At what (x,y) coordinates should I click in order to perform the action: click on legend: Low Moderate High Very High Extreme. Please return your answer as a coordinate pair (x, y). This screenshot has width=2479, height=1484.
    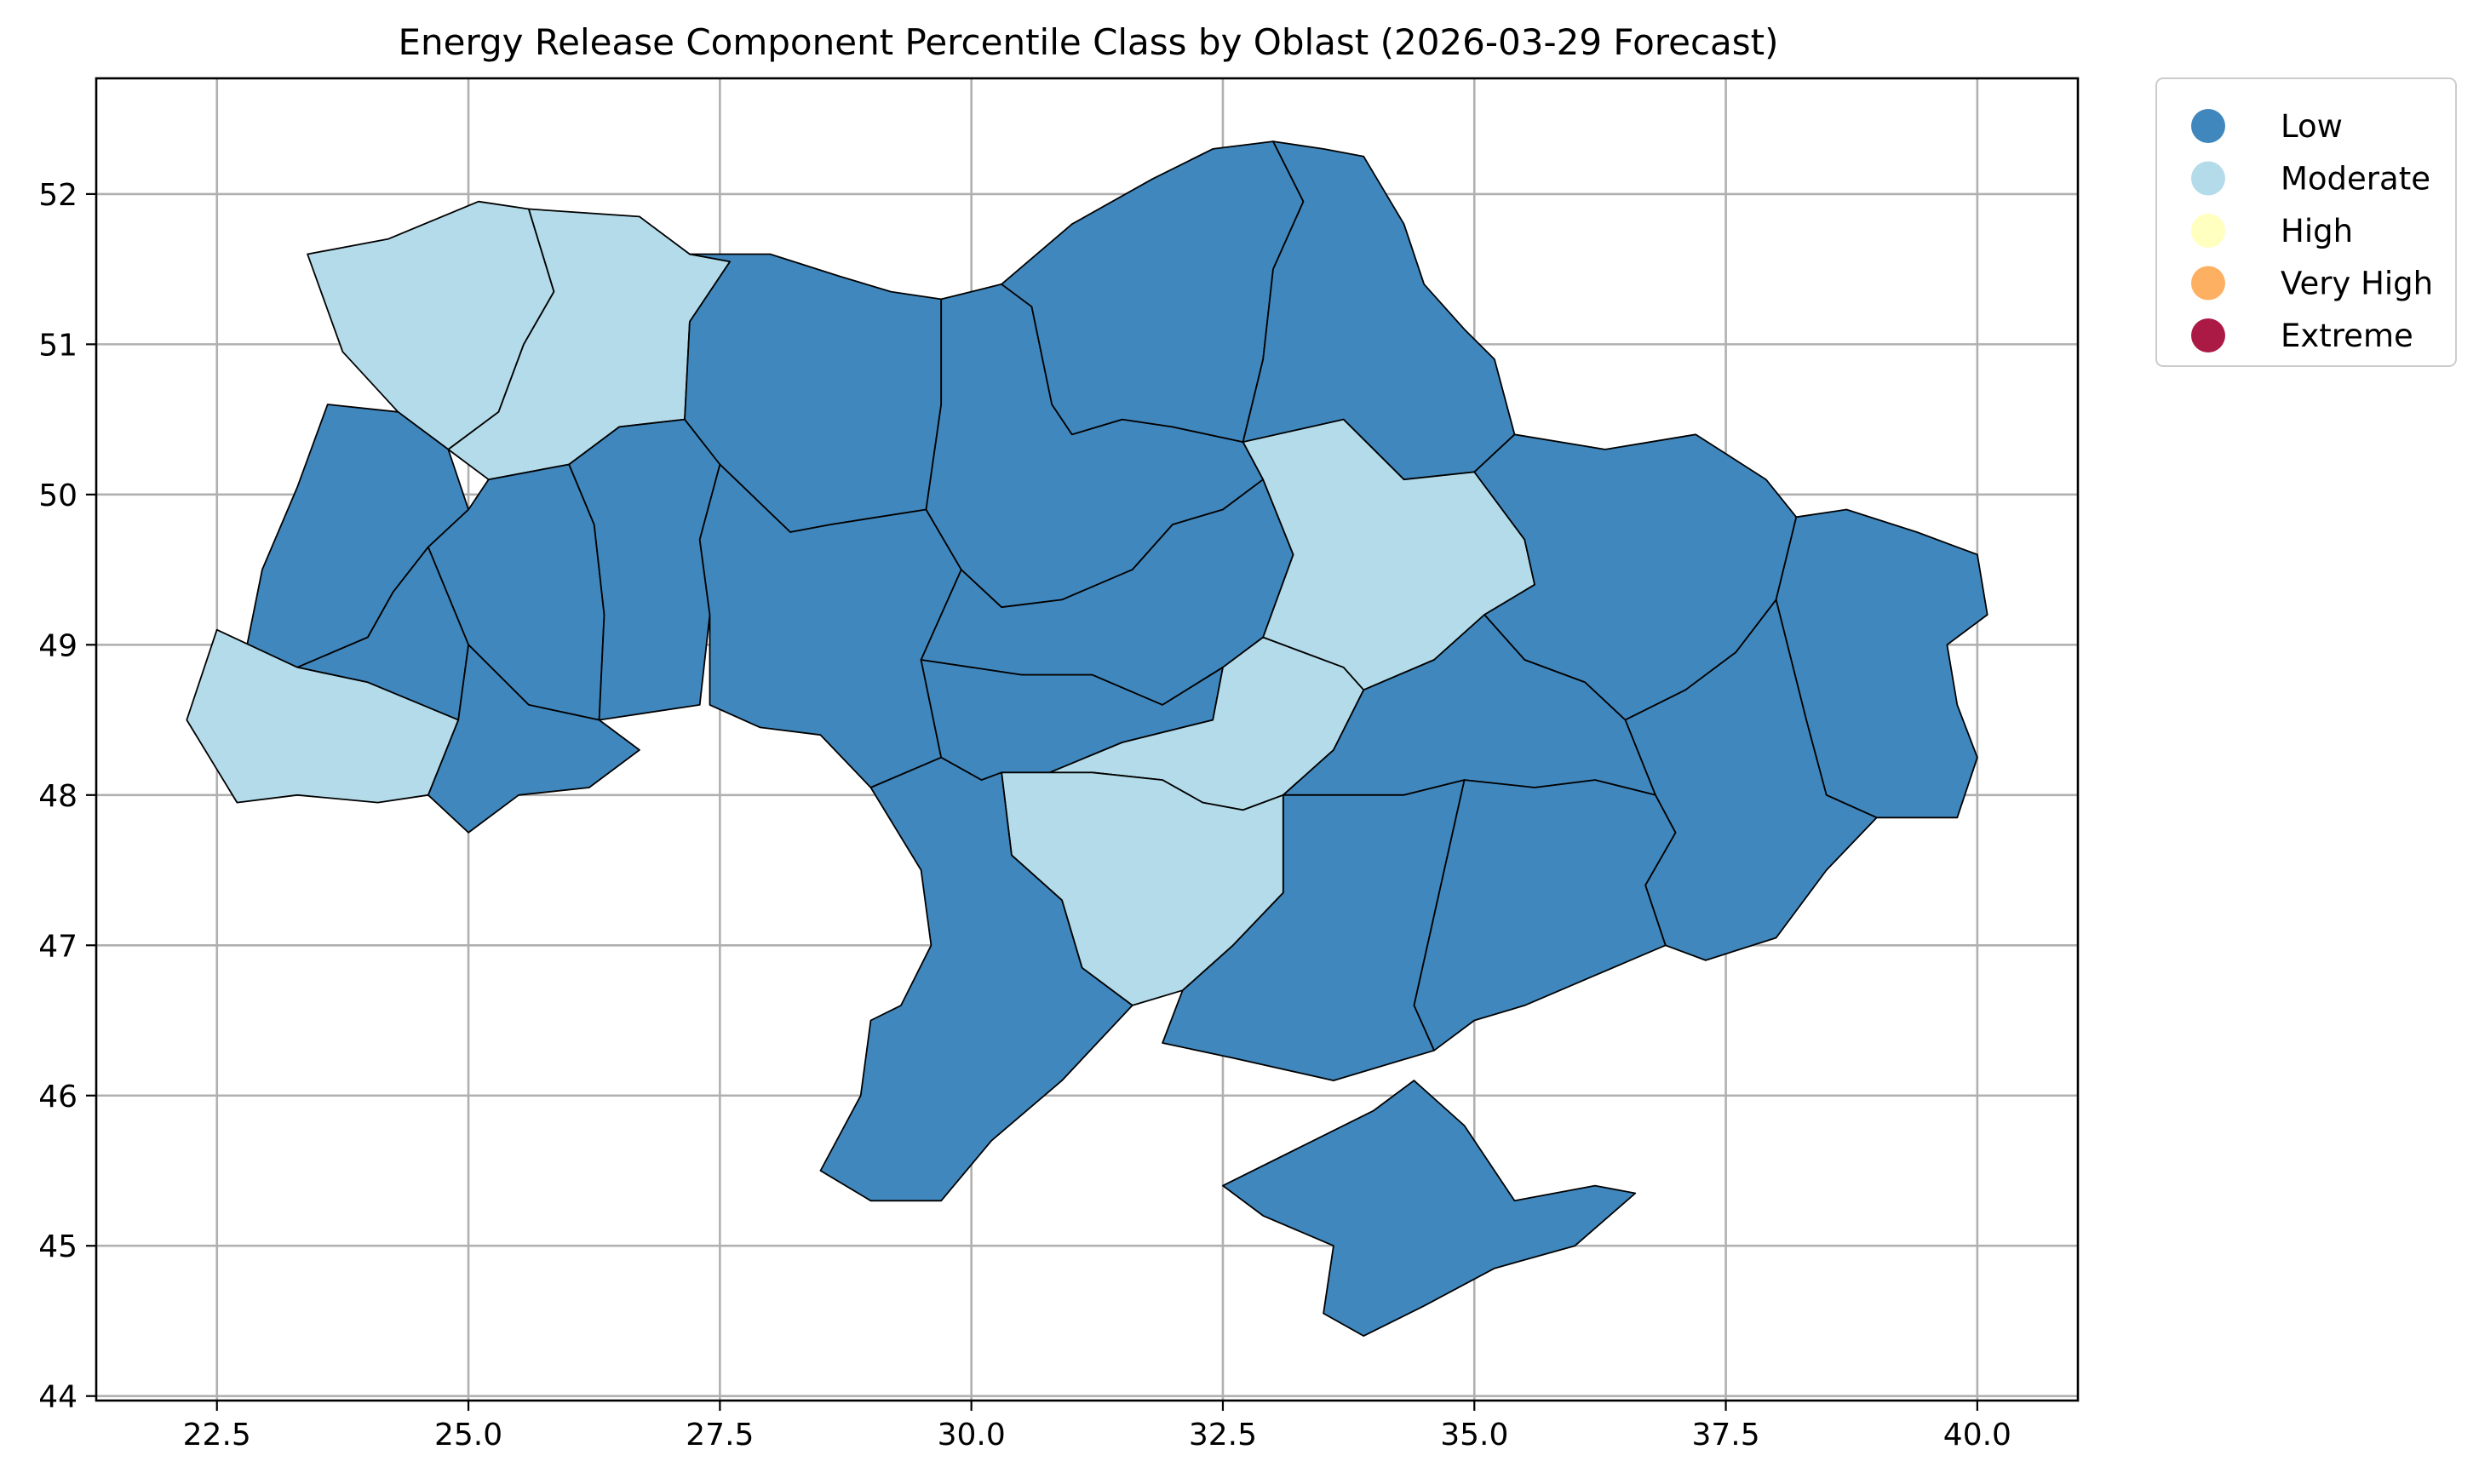
    Looking at the image, I should click on (2306, 222).